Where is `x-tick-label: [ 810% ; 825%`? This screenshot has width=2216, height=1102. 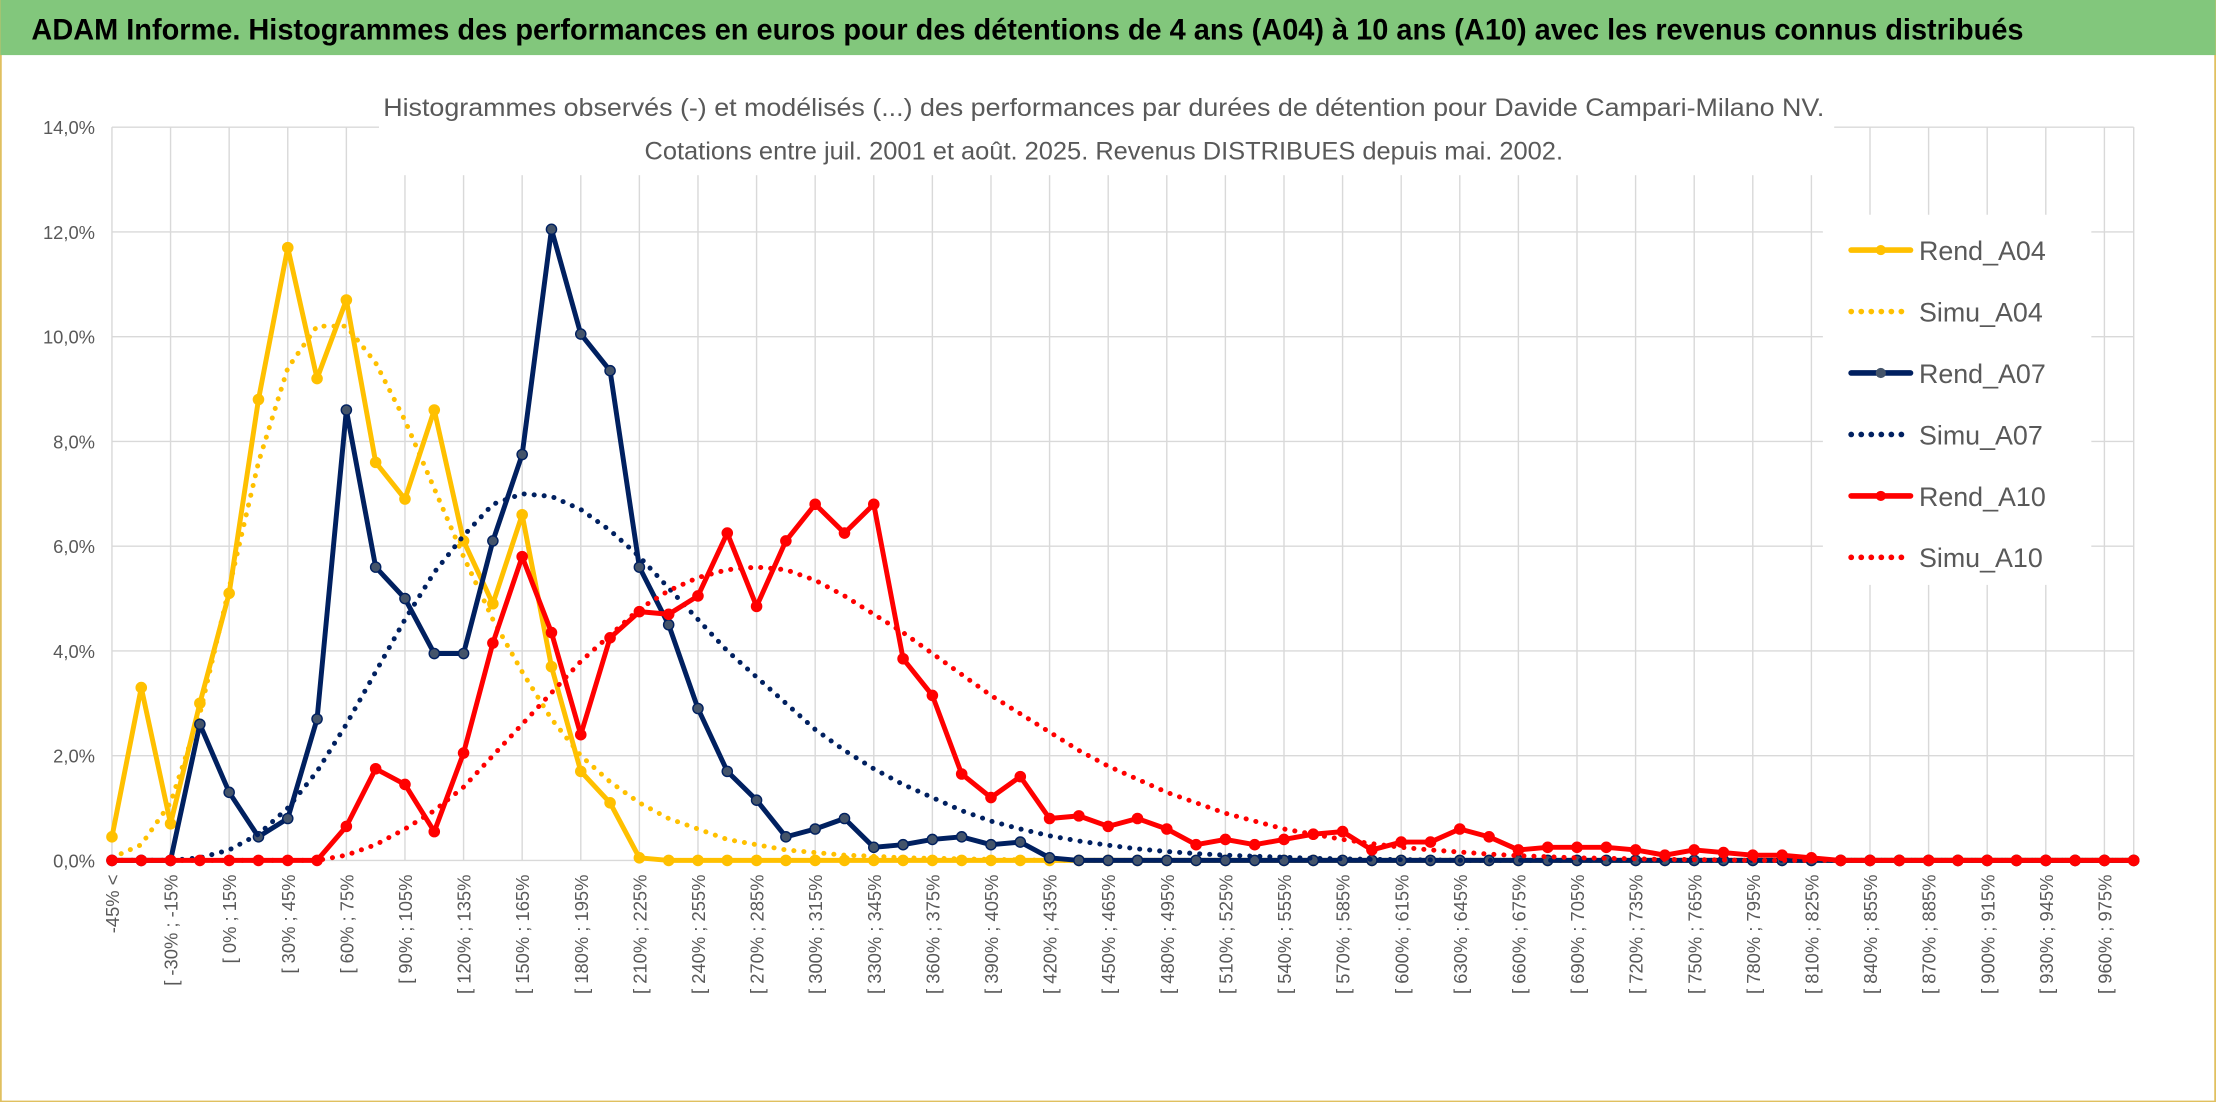
x-tick-label: [ 810% ; 825% is located at coordinates (1811, 934).